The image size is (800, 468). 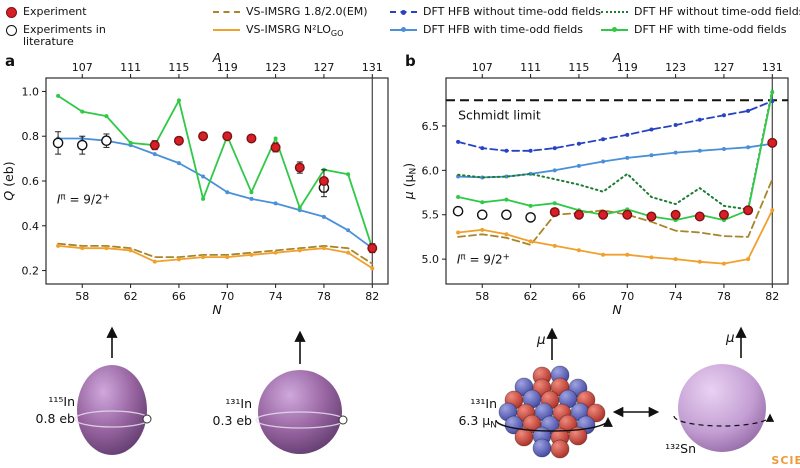 What do you see at coordinates (483, 260) in the screenshot?
I see `spin-parity-annotation: Iπ = 9/2+` at bounding box center [483, 260].